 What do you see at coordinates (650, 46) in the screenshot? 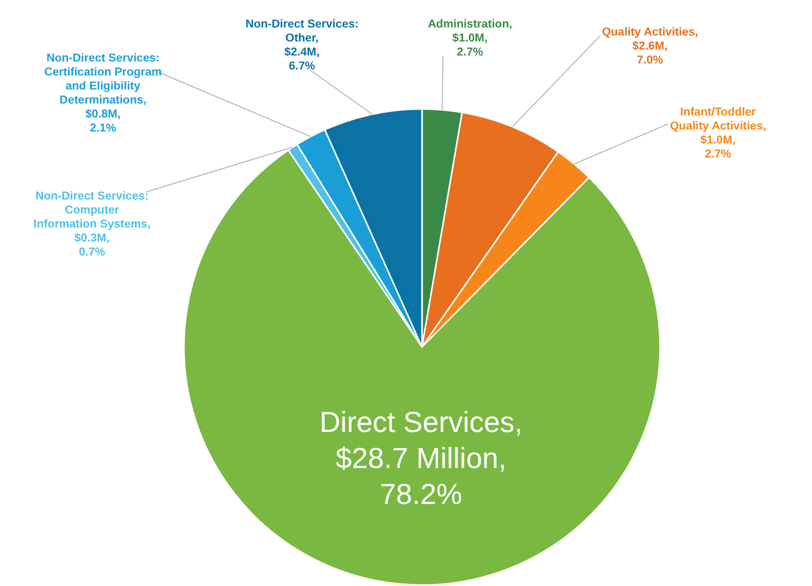
I see `slice-label: Quality Activities, $2.6M, 7.0%` at bounding box center [650, 46].